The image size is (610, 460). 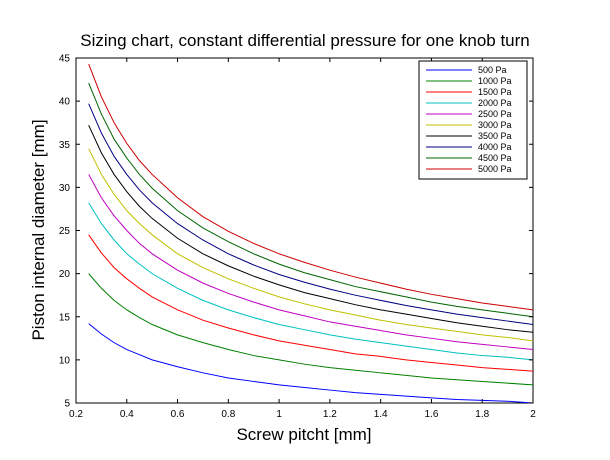 What do you see at coordinates (228, 414) in the screenshot?
I see `x-tick-label: 0.8` at bounding box center [228, 414].